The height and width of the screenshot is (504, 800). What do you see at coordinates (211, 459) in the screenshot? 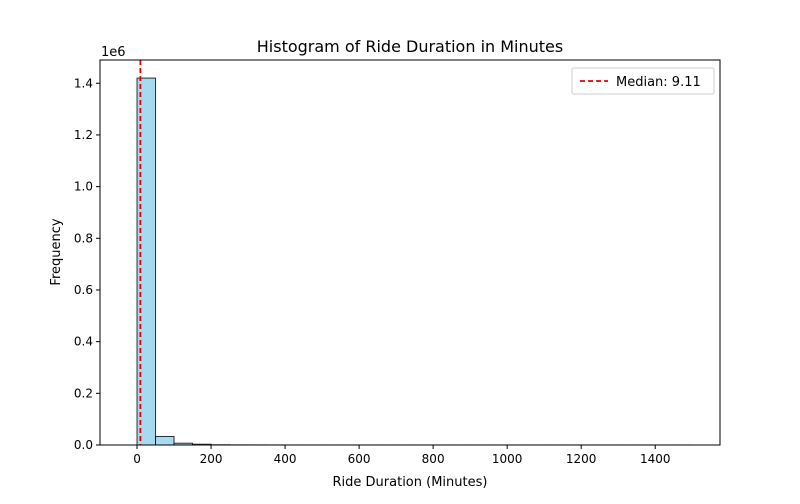
I see `x-tick-label: 200` at bounding box center [211, 459].